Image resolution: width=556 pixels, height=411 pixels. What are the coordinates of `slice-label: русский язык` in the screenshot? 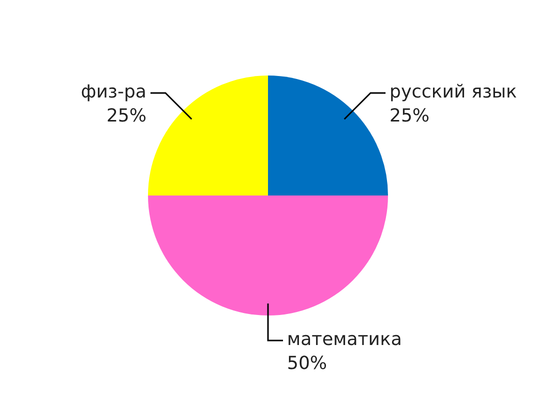 It's located at (454, 92).